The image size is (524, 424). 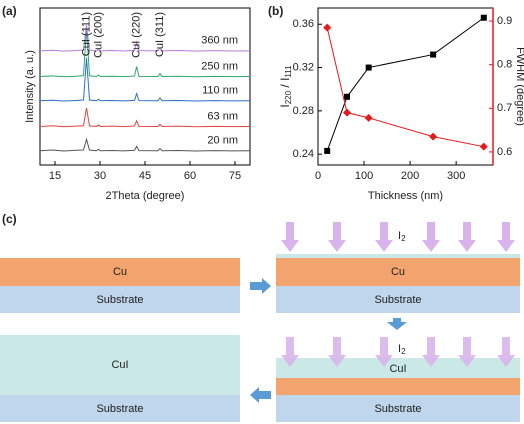 What do you see at coordinates (318, 176) in the screenshot?
I see `x-tick-label: 0` at bounding box center [318, 176].